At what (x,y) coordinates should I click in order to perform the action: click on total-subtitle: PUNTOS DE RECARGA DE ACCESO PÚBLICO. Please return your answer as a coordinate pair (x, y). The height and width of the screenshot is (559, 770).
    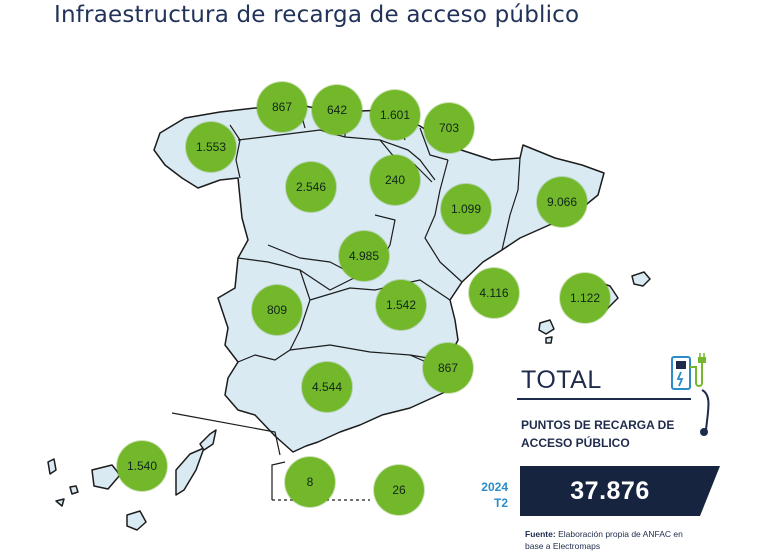
    Looking at the image, I should click on (598, 434).